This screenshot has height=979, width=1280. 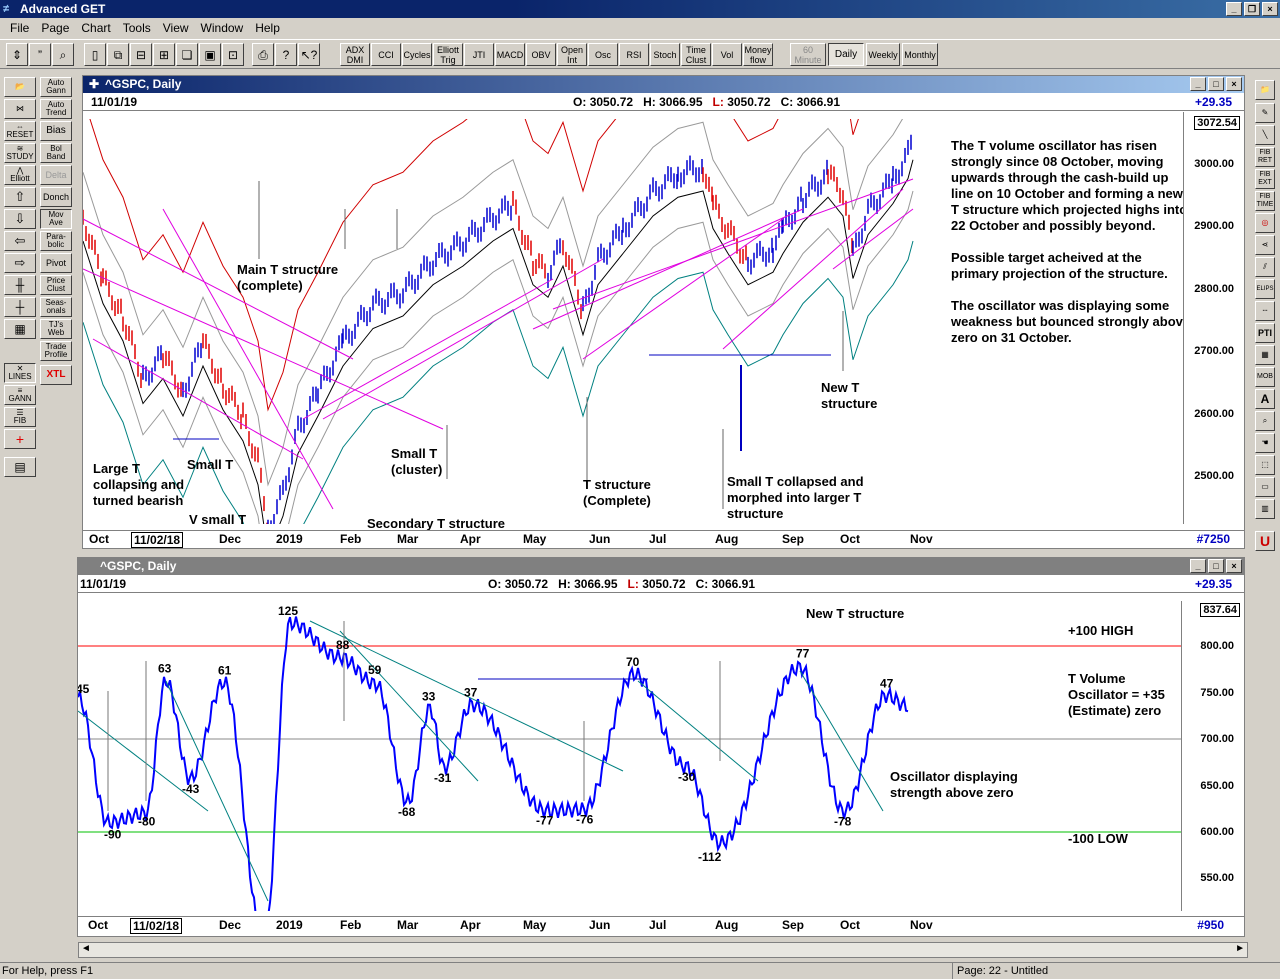 What do you see at coordinates (56, 307) in the screenshot?
I see `tool-seasonals: Seas-onals` at bounding box center [56, 307].